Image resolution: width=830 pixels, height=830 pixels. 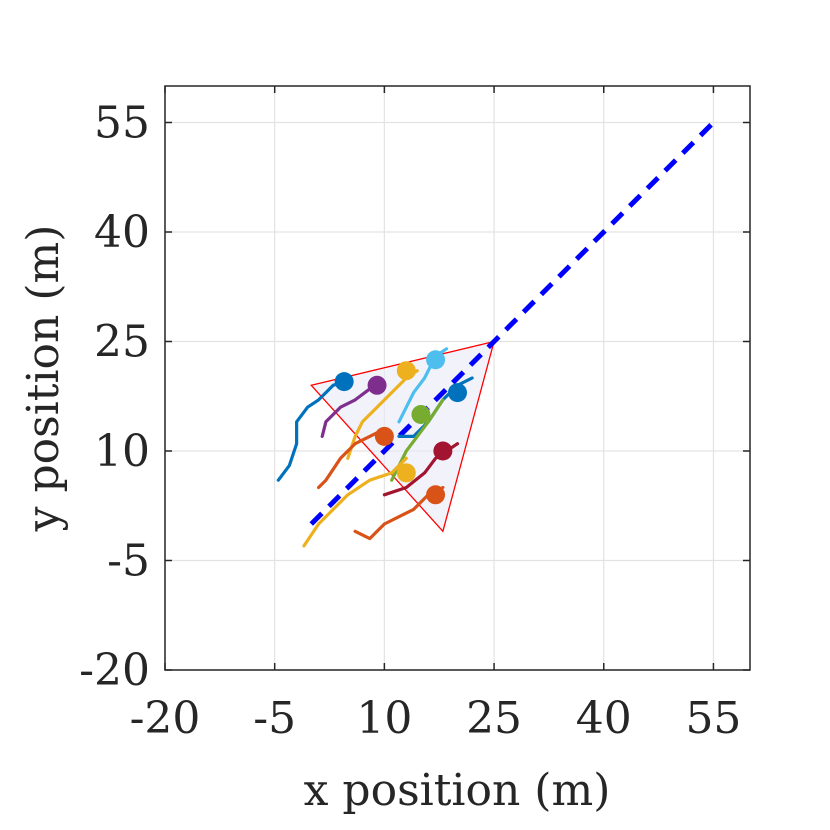 What do you see at coordinates (457, 790) in the screenshot?
I see `x-axis-label: x position (m)` at bounding box center [457, 790].